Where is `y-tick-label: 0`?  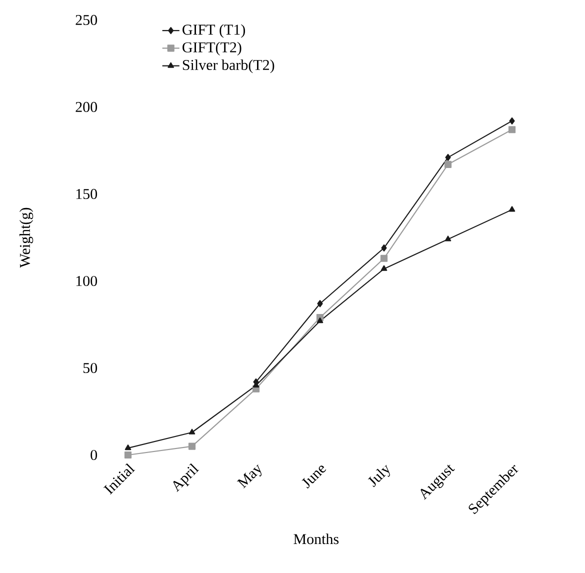
y-tick-label: 0 is located at coordinates (94, 455).